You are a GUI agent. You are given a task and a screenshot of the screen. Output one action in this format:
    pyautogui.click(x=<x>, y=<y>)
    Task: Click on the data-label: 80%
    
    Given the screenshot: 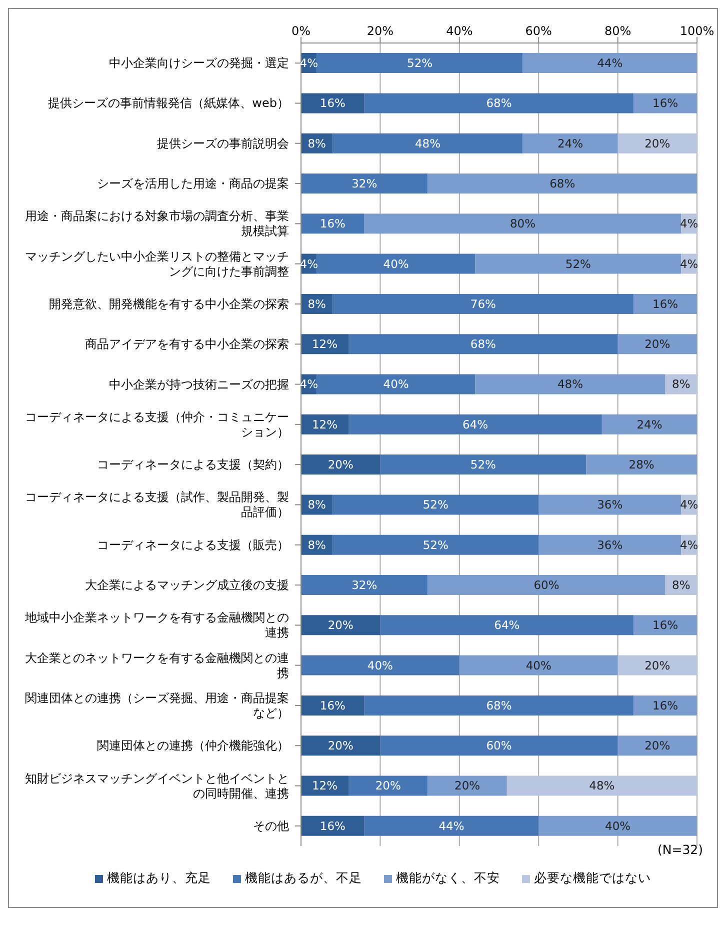 What is the action you would take?
    pyautogui.click(x=523, y=223)
    